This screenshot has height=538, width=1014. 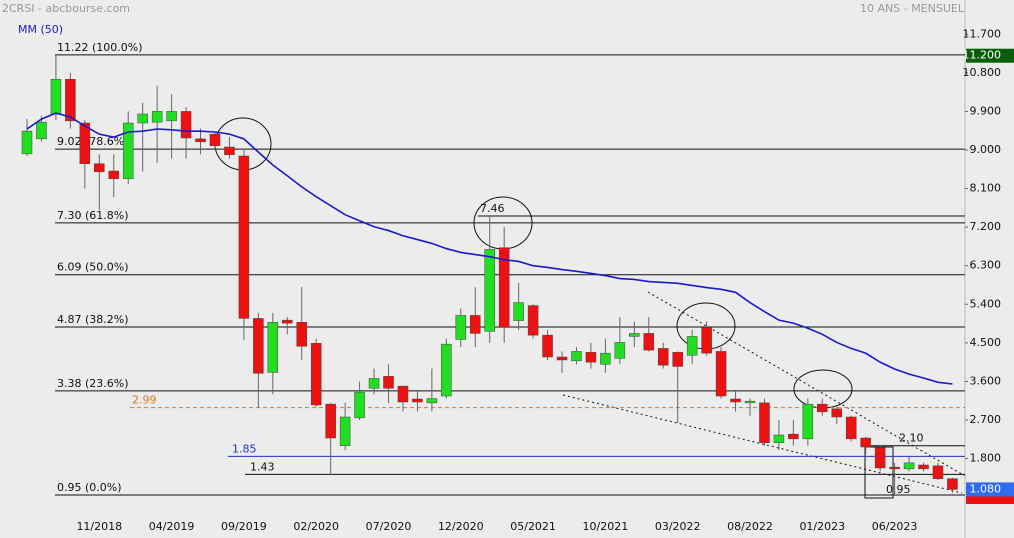 What do you see at coordinates (982, 55) in the screenshot?
I see `price-marker-label: 11.200` at bounding box center [982, 55].